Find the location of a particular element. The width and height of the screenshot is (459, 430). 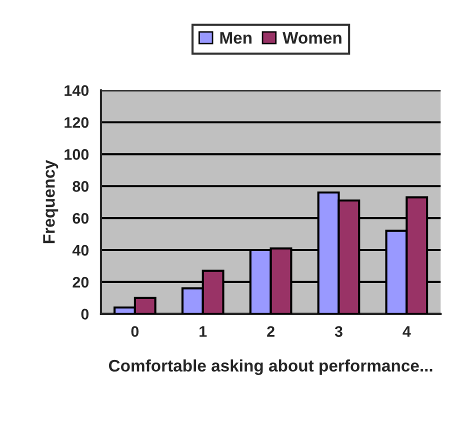

y-tick-label: 120 is located at coordinates (76, 122).